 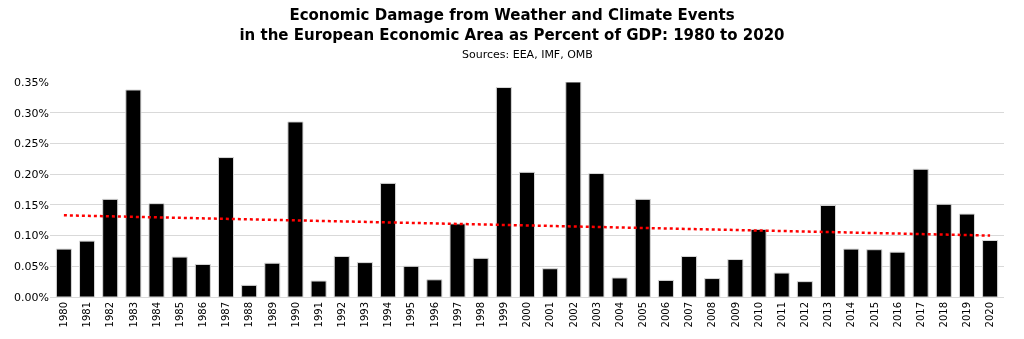 What do you see at coordinates (596, 315) in the screenshot?
I see `x-tick-label: 2003` at bounding box center [596, 315].